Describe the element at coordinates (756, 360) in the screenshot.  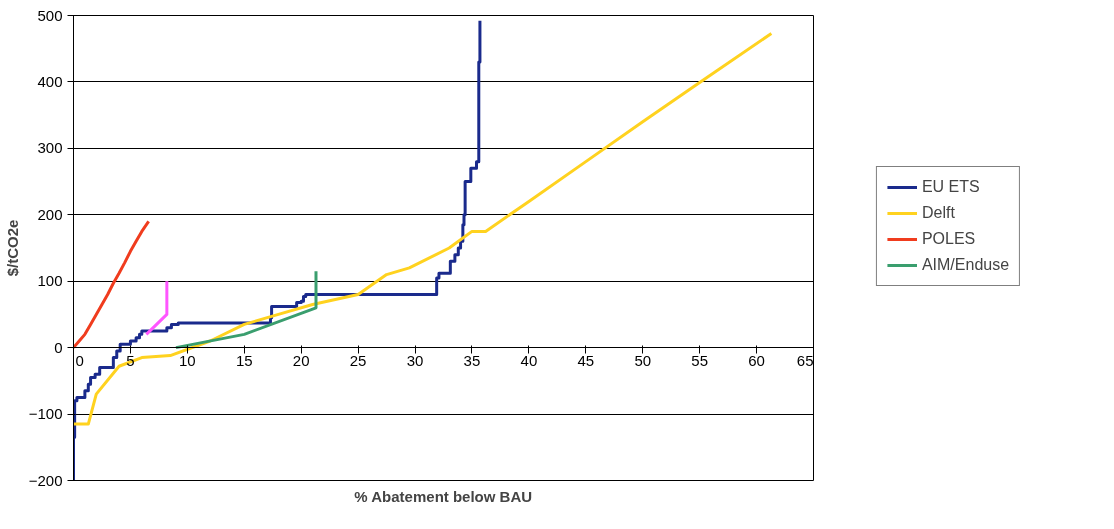
I see `x-tick-label: 60` at that location.